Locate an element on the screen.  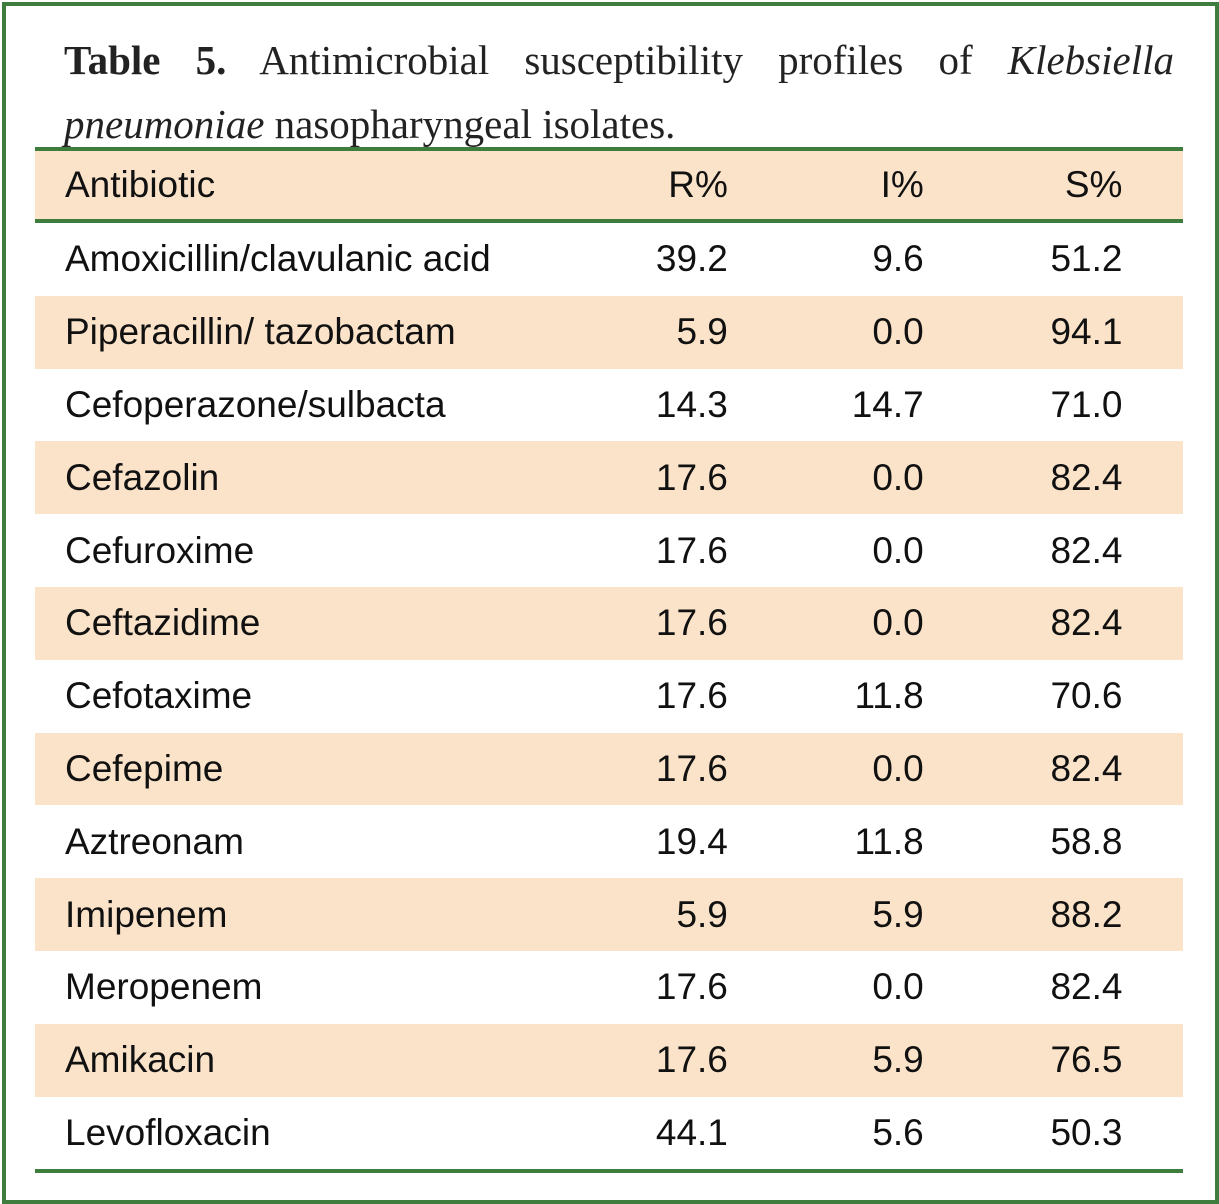
table-row: Amikacin 17.6 5.9 76.5 is located at coordinates (609, 1060).